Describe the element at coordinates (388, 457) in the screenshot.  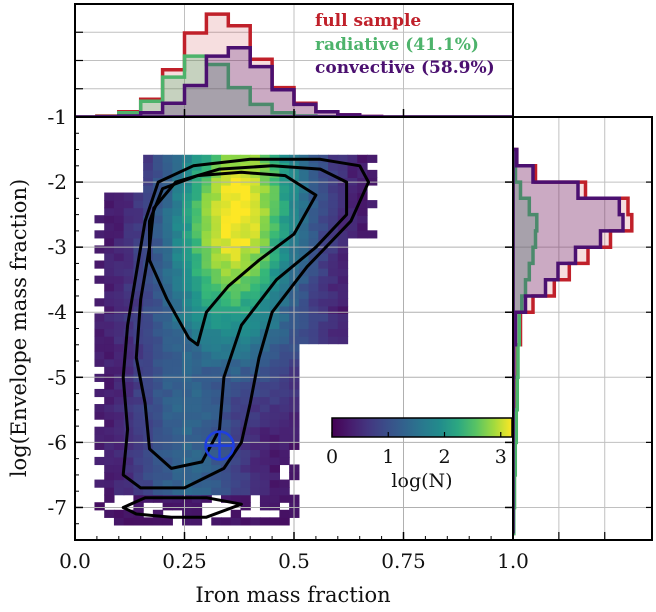
I see `colorbar-tick-label: 1` at that location.